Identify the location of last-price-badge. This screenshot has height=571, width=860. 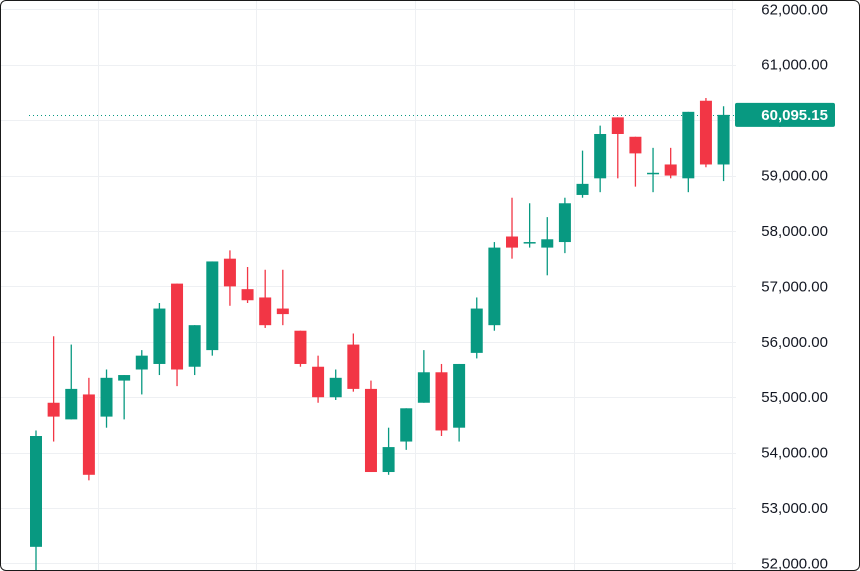
(785, 114).